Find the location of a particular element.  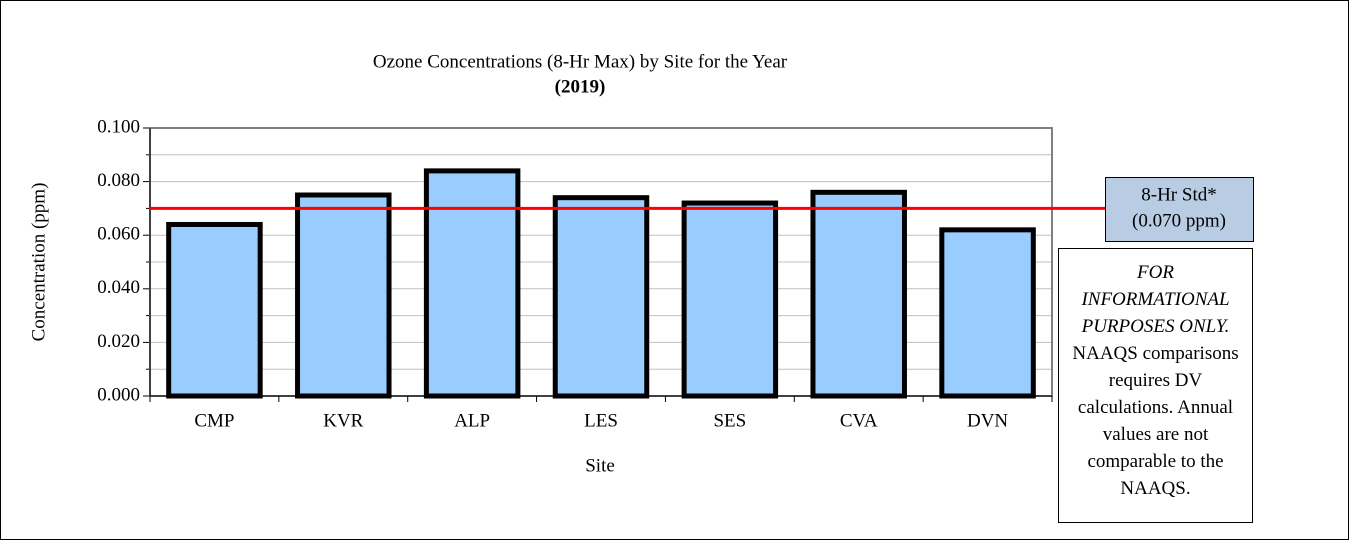

y-tick-label: 0.020 is located at coordinates (118, 341).